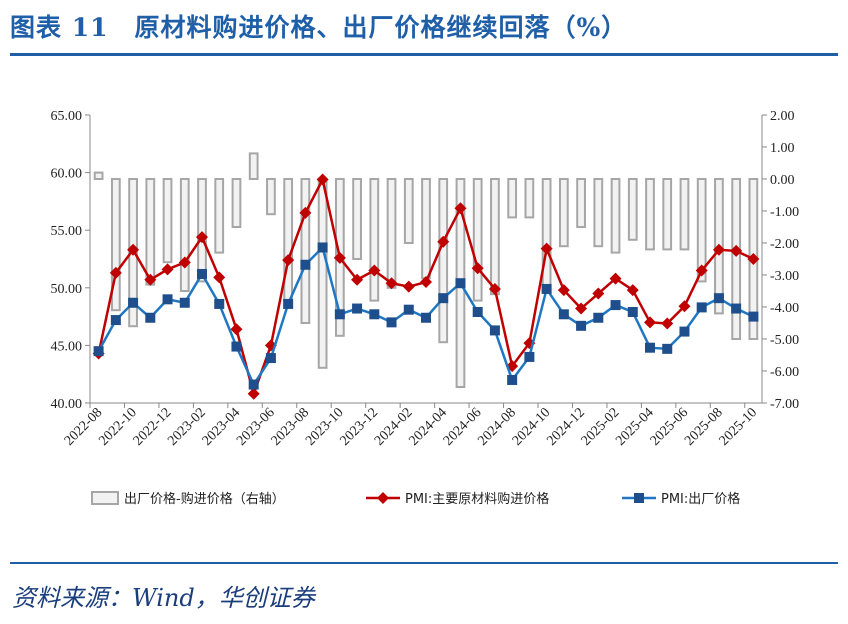 Image resolution: width=848 pixels, height=624 pixels. Describe the element at coordinates (463, 427) in the screenshot. I see `x-tick-label: 2024-06` at that location.